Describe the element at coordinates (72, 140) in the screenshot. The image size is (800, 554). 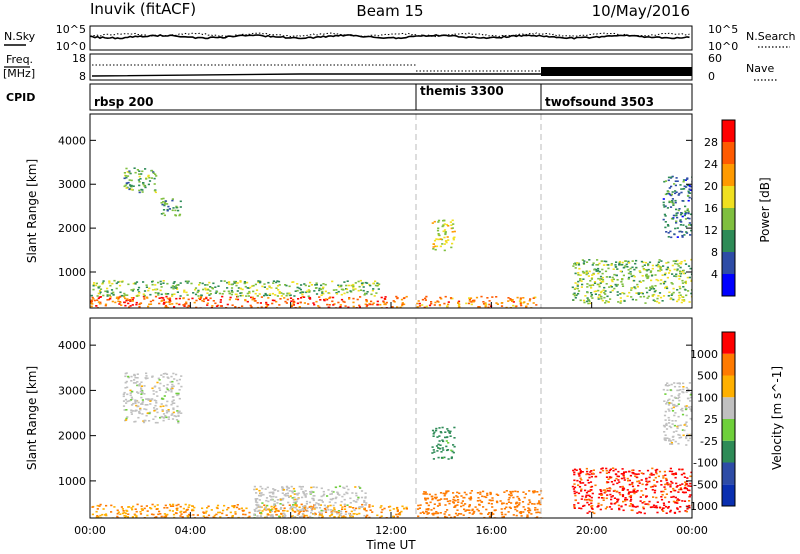
I see `power-ytick-label: 4000` at that location.